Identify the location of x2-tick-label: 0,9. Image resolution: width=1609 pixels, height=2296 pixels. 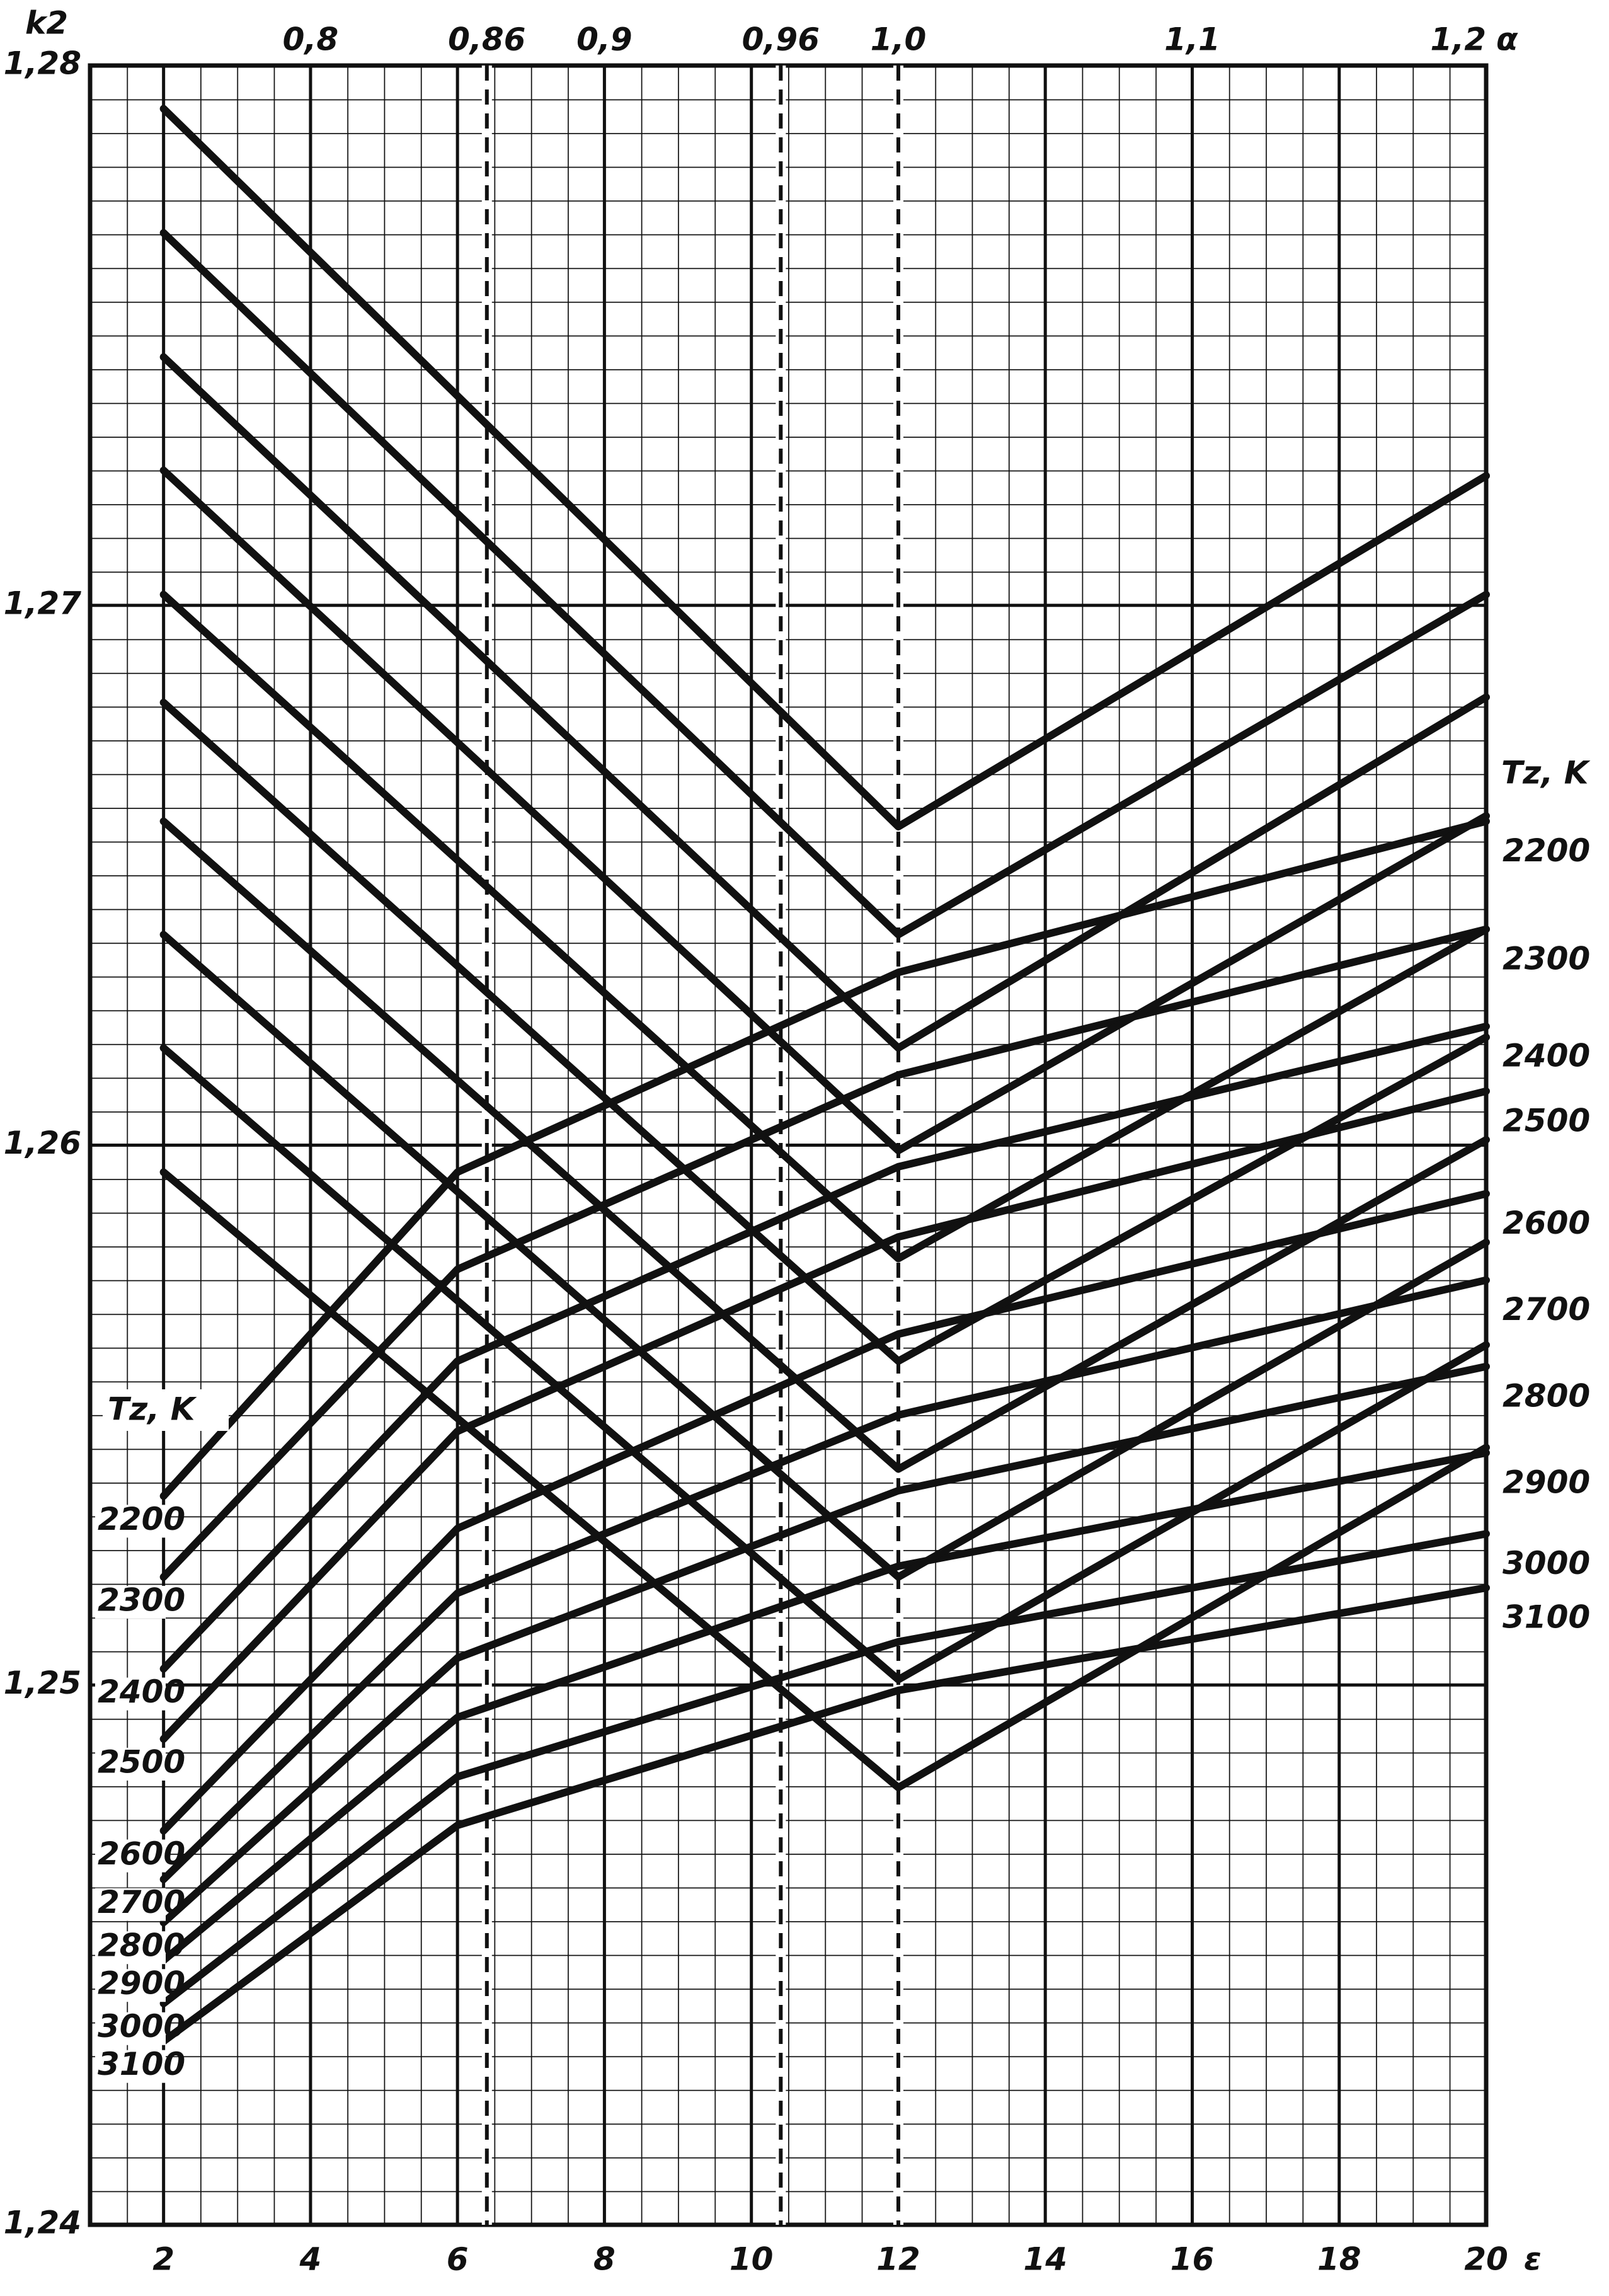
(604, 39).